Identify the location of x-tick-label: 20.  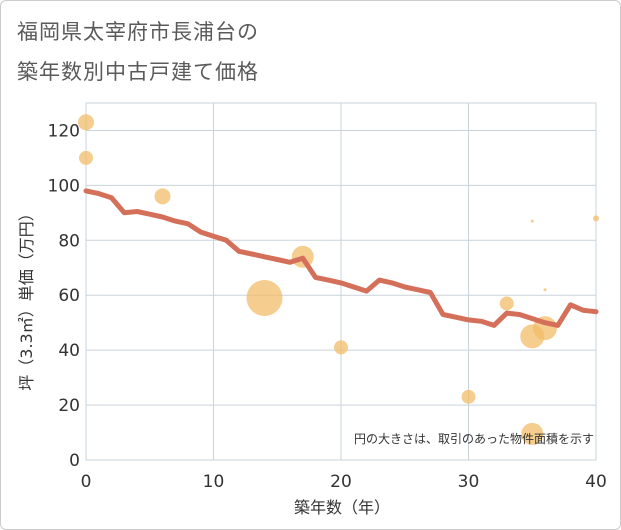
(341, 482).